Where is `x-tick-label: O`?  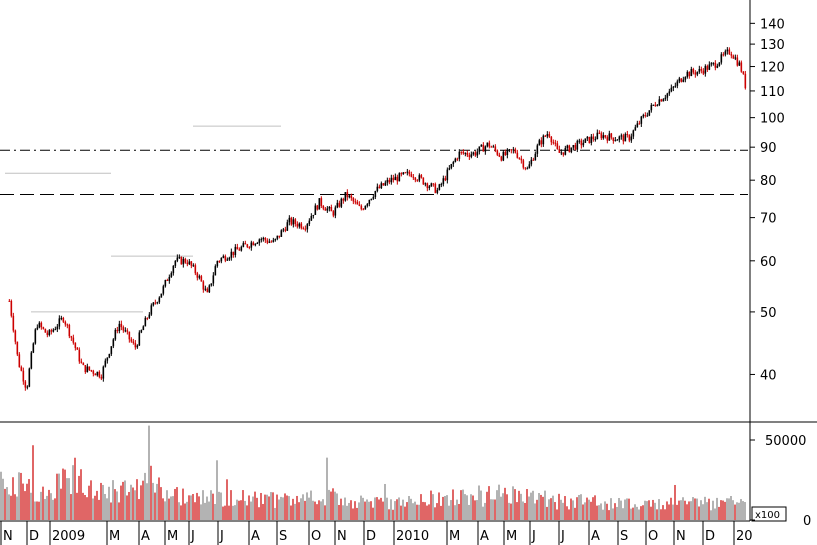 x-tick-label: O is located at coordinates (653, 536).